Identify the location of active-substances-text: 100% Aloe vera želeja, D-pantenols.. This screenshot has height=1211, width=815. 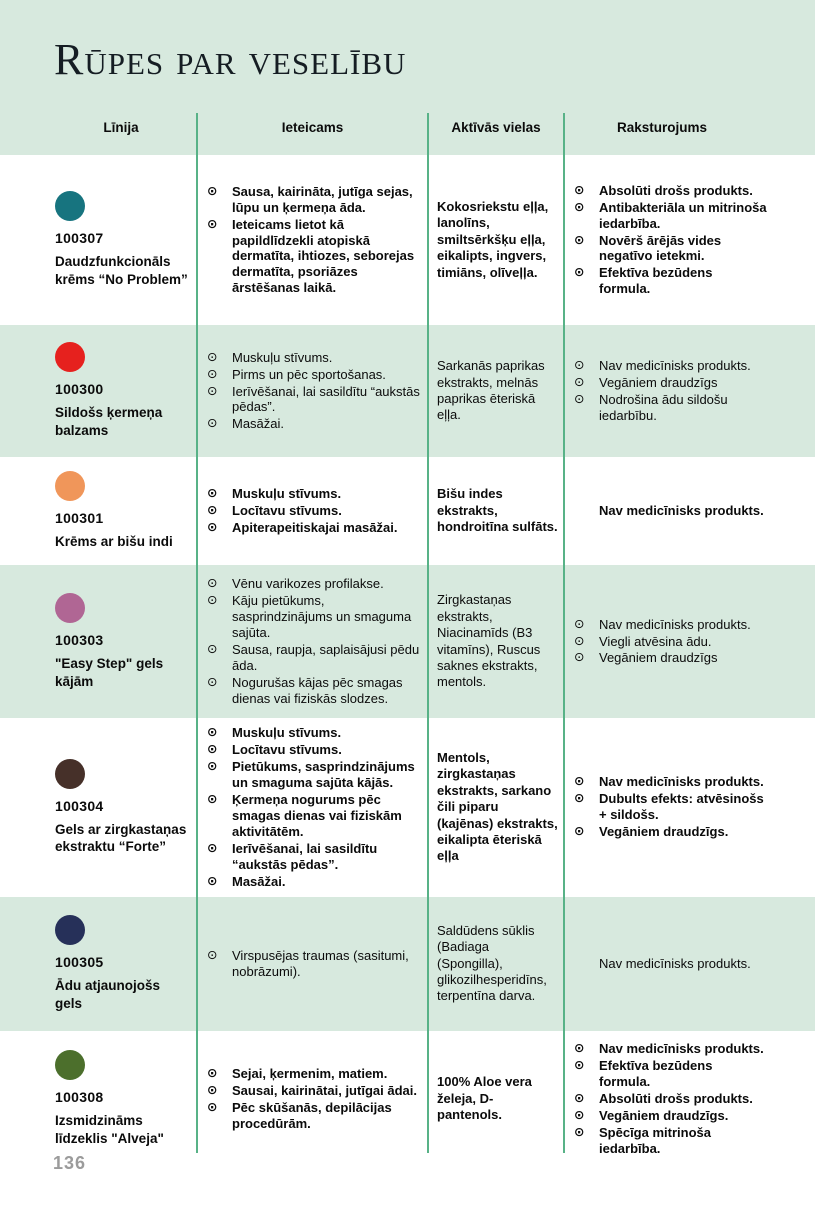
(484, 1098).